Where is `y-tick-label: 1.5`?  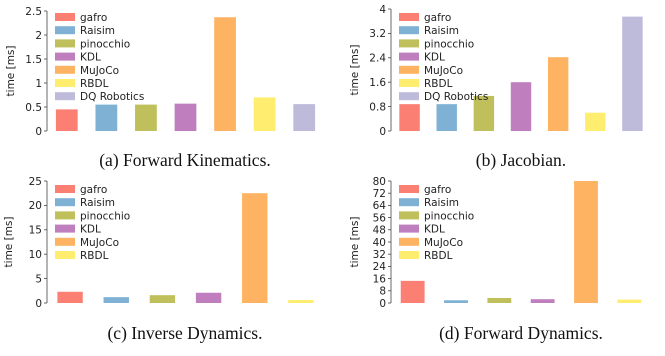 y-tick-label: 1.5 is located at coordinates (33, 60).